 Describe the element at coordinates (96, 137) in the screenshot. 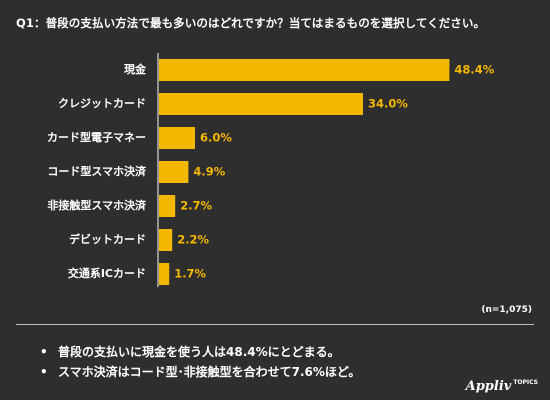

I see `category-label: カード型電子マネー` at that location.